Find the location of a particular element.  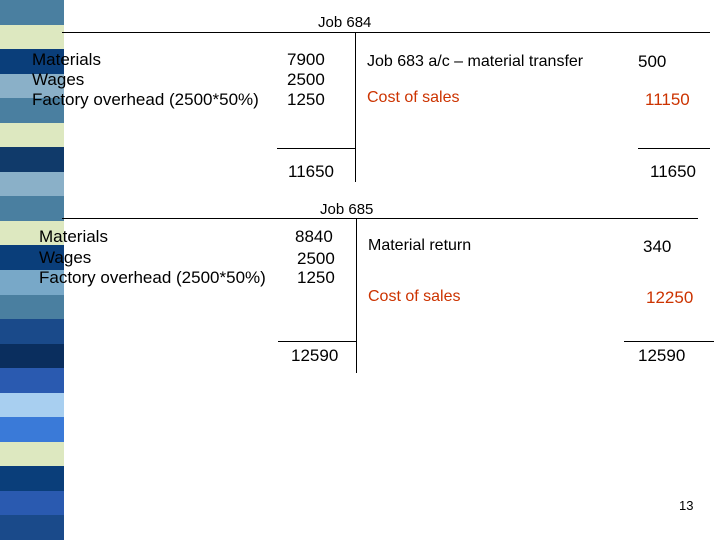

job685-top-rule is located at coordinates (380, 218).